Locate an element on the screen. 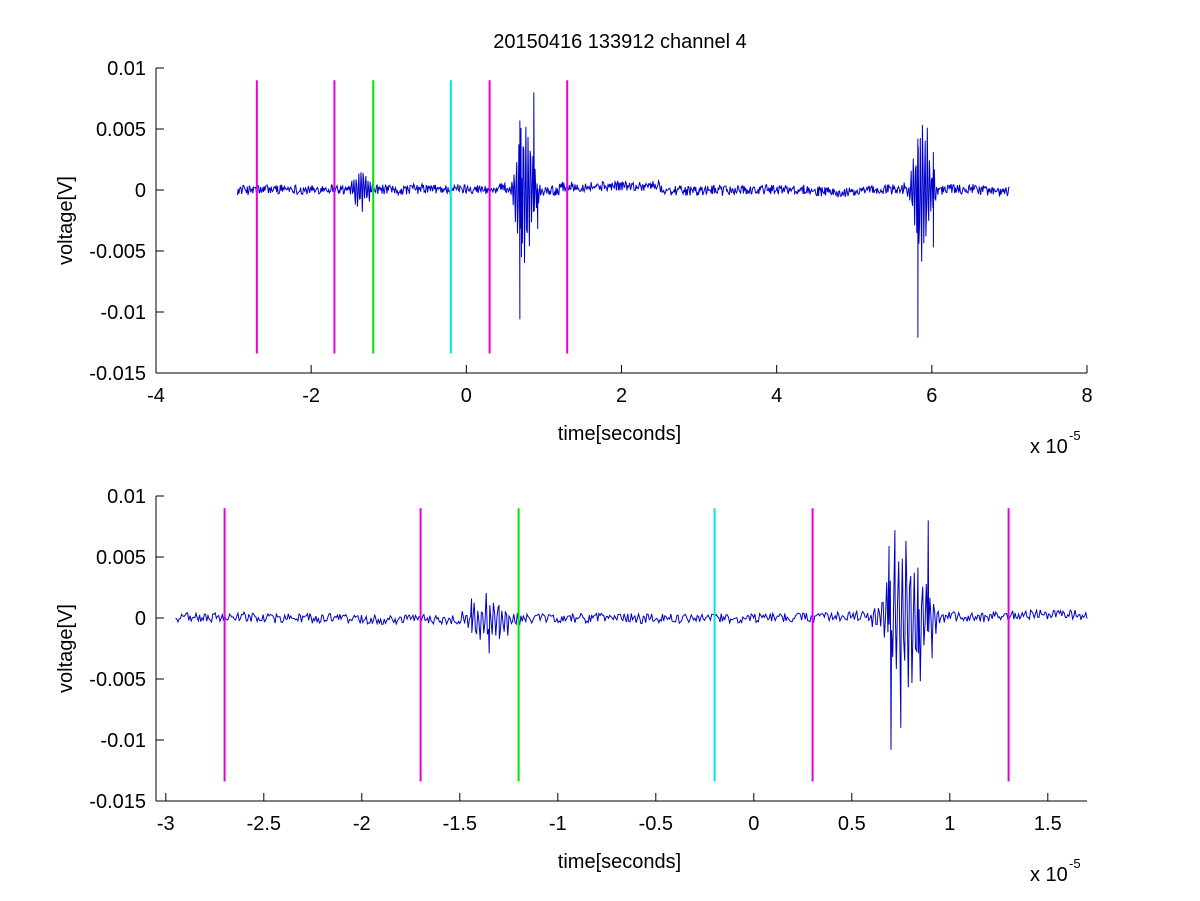  x-tick-label: -0.5 is located at coordinates (656, 824).